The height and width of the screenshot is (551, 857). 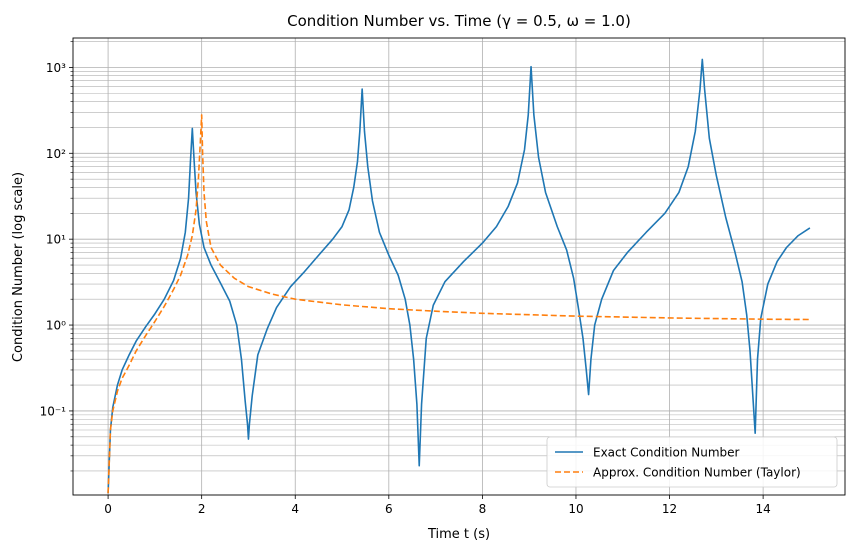 What do you see at coordinates (56, 240) in the screenshot?
I see `tick-label-y: 10¹` at bounding box center [56, 240].